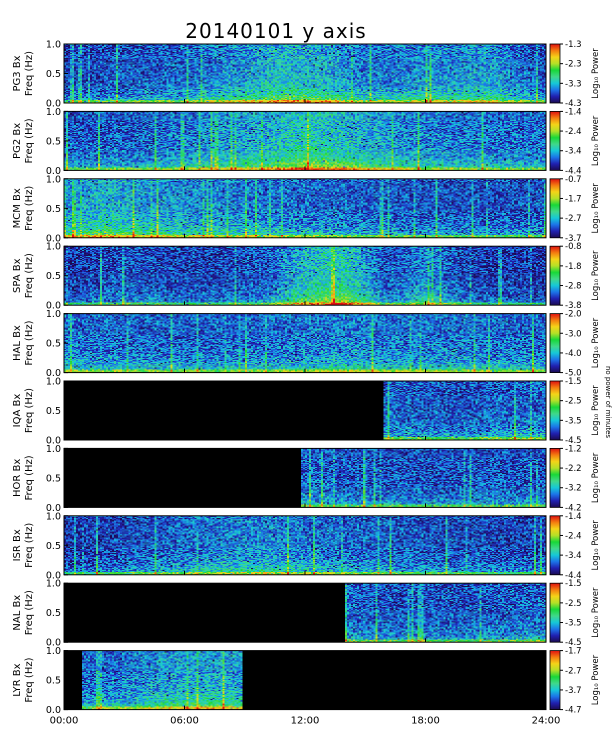 The height and width of the screenshot is (756, 612). What do you see at coordinates (573, 84) in the screenshot?
I see `colorbar-tick-label: -3.3` at bounding box center [573, 84].